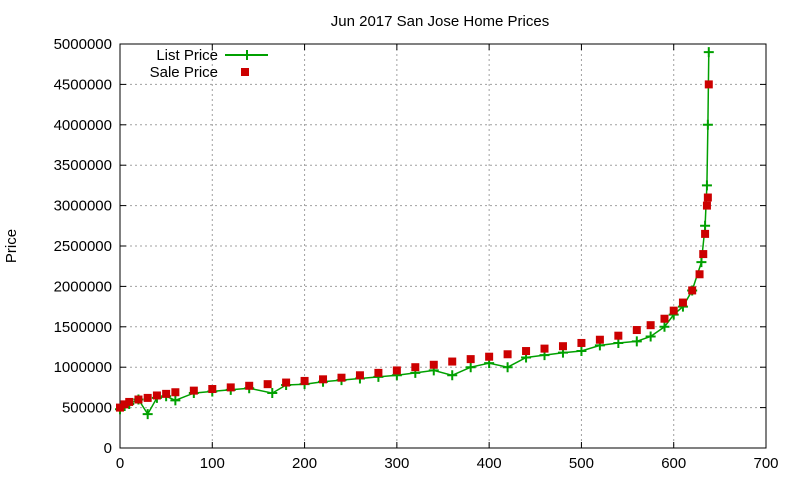  What do you see at coordinates (83, 246) in the screenshot?
I see `y-tick-label: 2500000` at bounding box center [83, 246].